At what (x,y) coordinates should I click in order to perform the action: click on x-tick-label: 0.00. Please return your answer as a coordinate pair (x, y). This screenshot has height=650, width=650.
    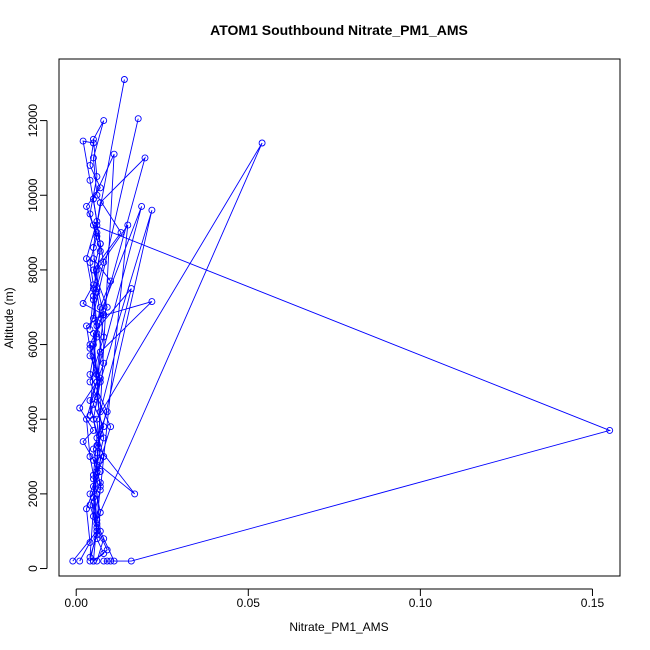
    Looking at the image, I should click on (77, 603).